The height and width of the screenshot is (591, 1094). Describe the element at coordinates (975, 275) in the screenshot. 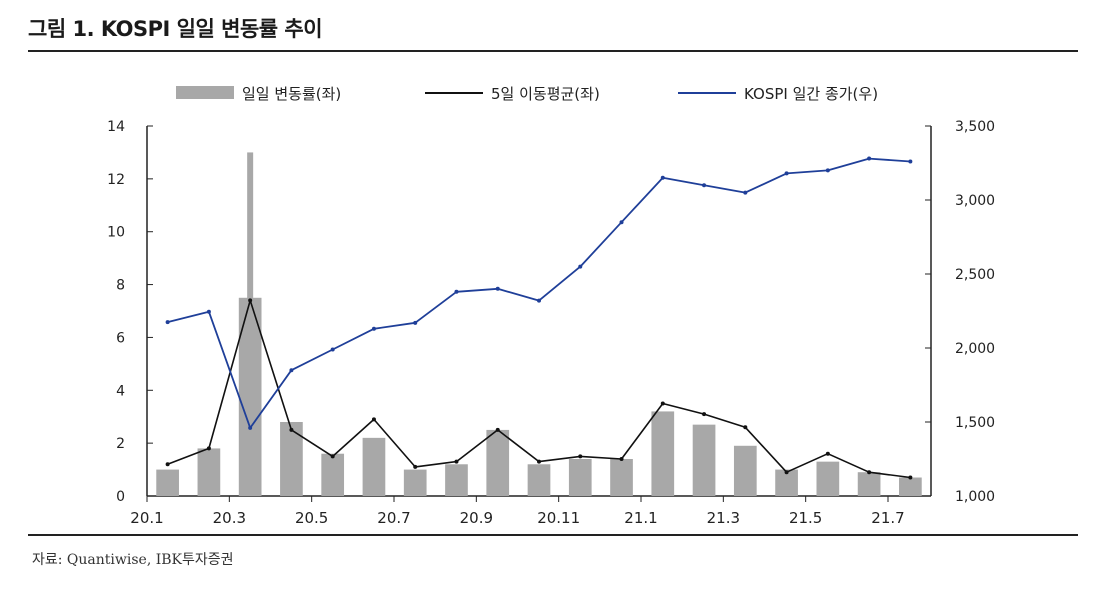

I see `y-tick-label-right: 2,500` at that location.